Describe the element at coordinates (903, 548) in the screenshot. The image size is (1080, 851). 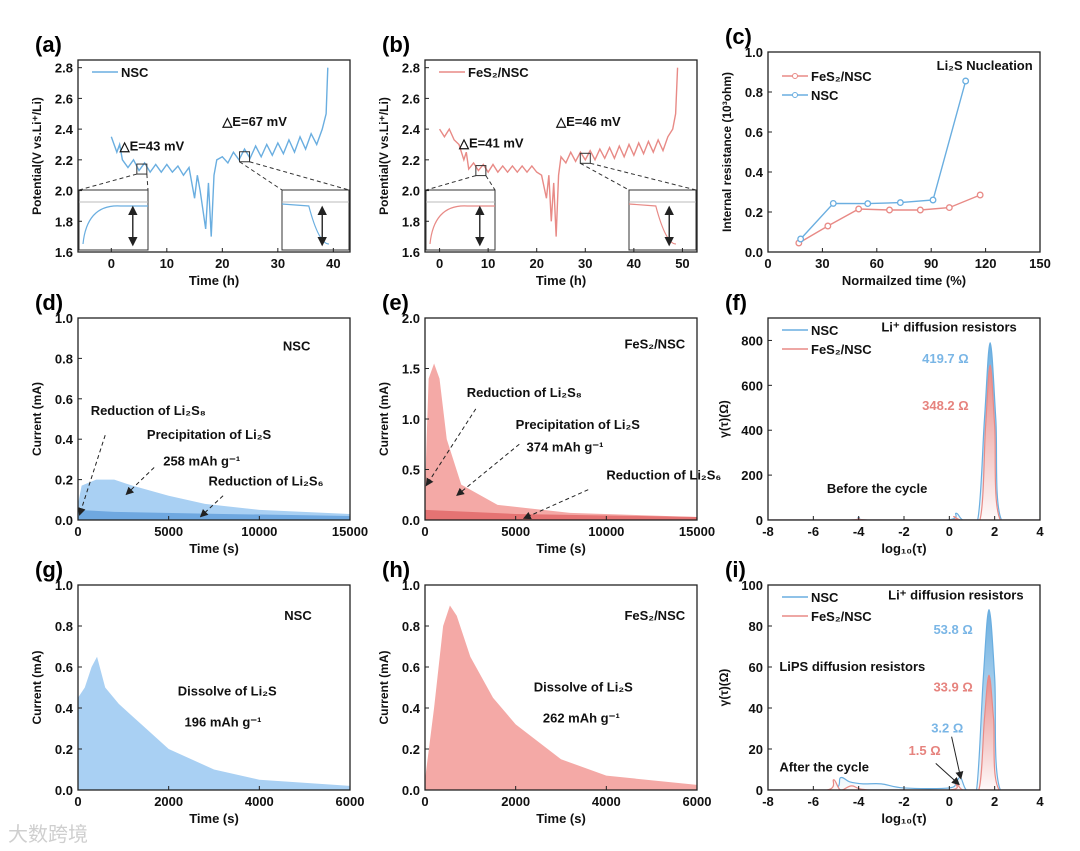
I see `x-axis-label: log₁₀(τ)` at that location.